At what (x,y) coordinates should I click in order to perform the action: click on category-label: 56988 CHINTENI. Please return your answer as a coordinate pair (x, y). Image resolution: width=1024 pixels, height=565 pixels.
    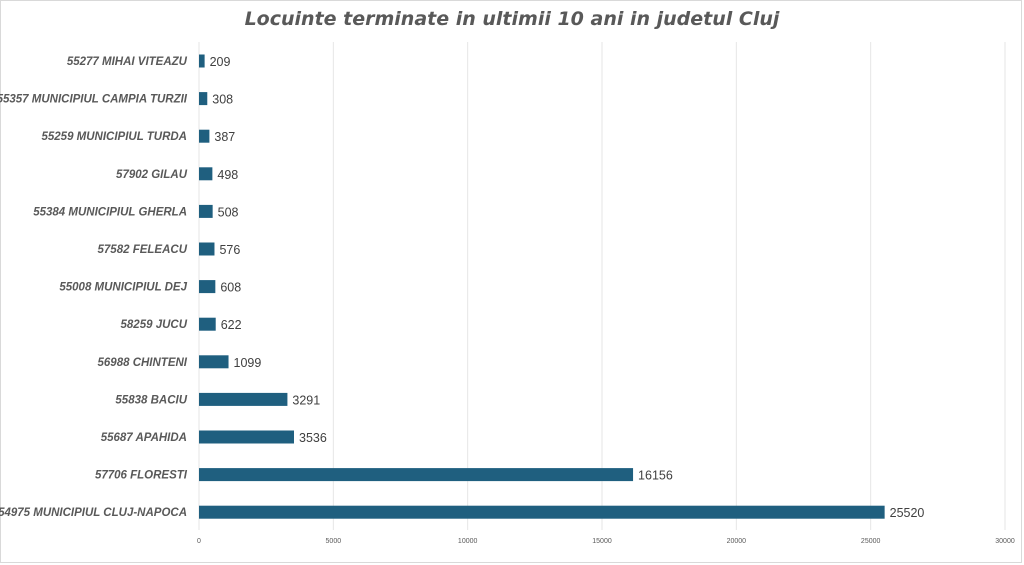
    Looking at the image, I should click on (143, 363).